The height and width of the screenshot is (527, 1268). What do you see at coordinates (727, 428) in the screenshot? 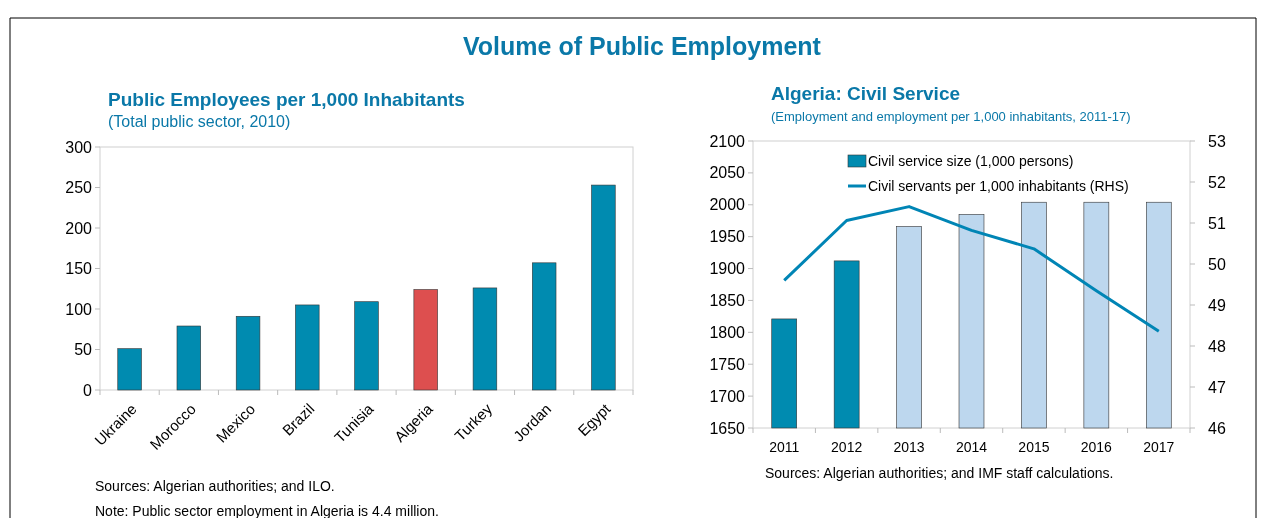
I see `y-tick-label: 1650` at bounding box center [727, 428].